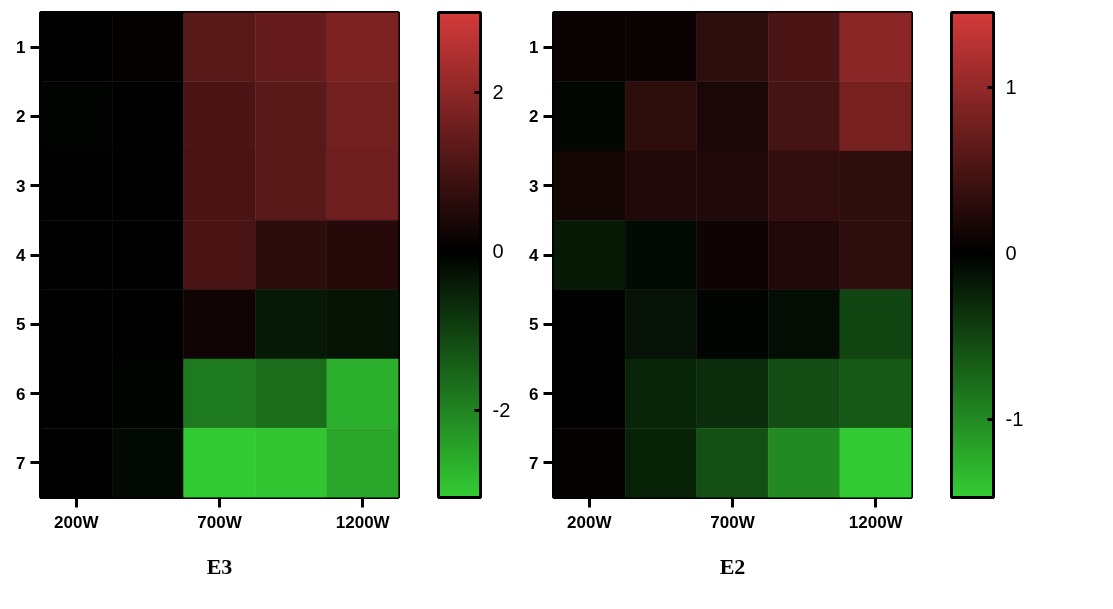 This screenshot has height=609, width=1113. What do you see at coordinates (498, 92) in the screenshot?
I see `color-bar-label: 2` at bounding box center [498, 92].